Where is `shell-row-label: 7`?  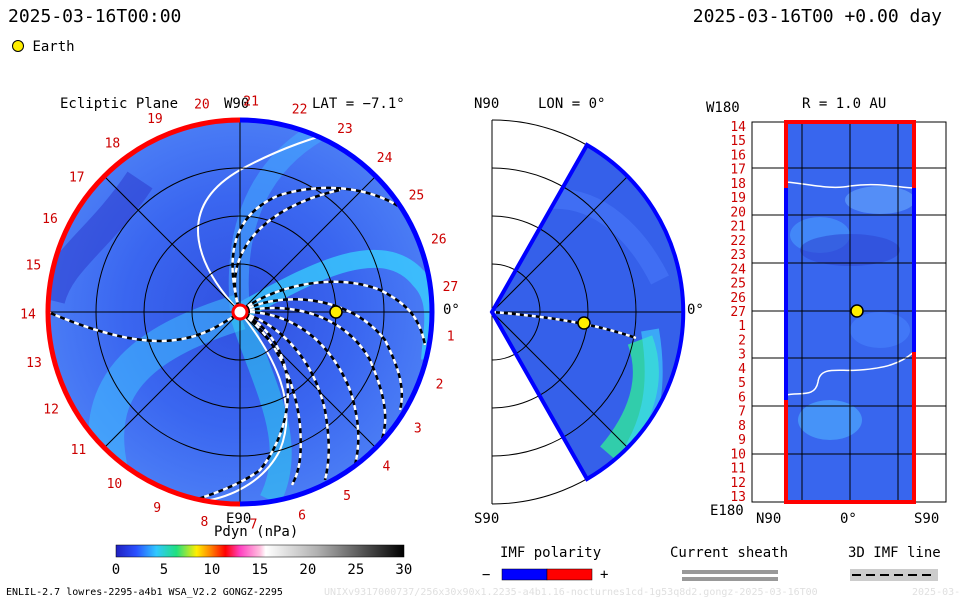
shell-row-label: 7 is located at coordinates (742, 412).